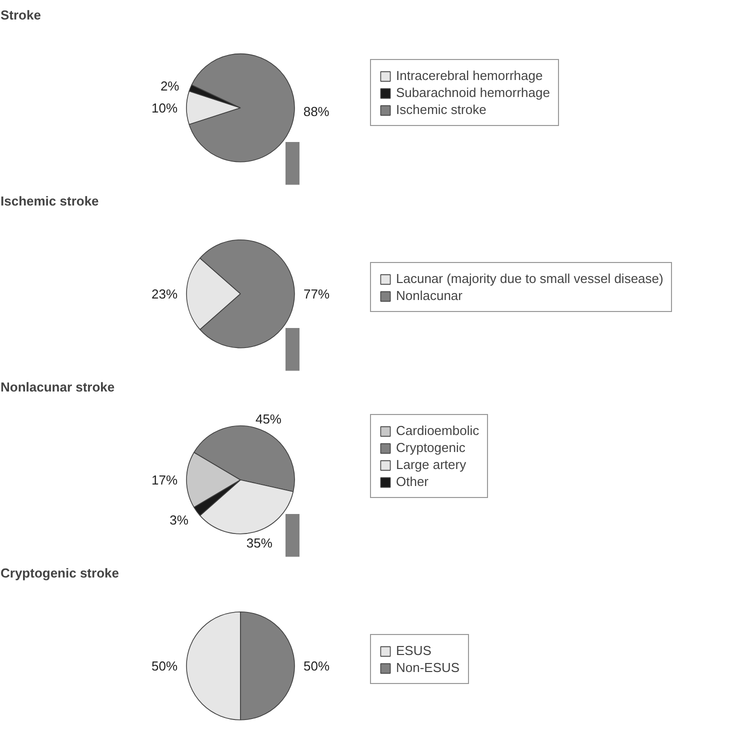  What do you see at coordinates (441, 109) in the screenshot?
I see `legend-label: Ischemic stroke` at bounding box center [441, 109].